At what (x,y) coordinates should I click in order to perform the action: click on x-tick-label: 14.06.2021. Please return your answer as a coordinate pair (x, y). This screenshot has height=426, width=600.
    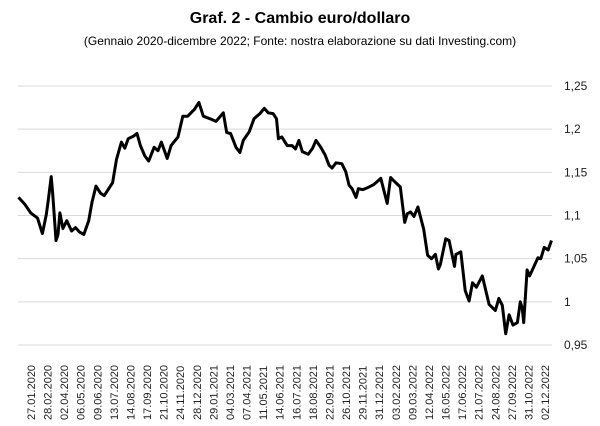
    Looking at the image, I should click on (281, 392).